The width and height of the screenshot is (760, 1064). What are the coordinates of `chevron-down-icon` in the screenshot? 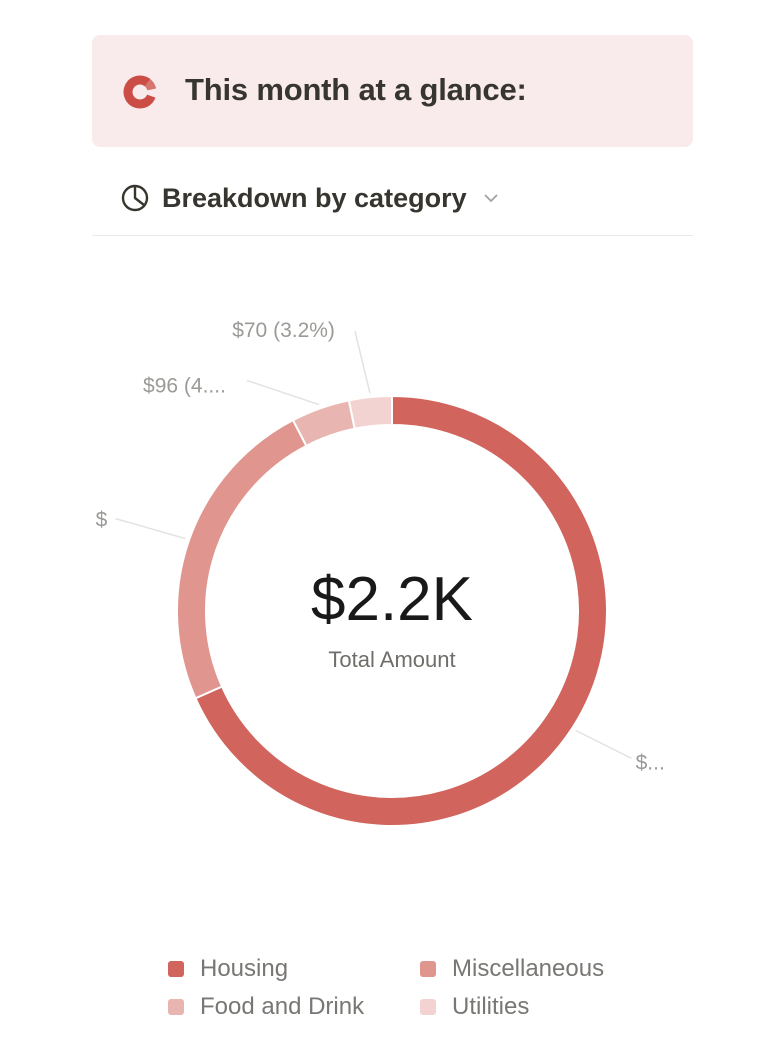 It's located at (490, 198).